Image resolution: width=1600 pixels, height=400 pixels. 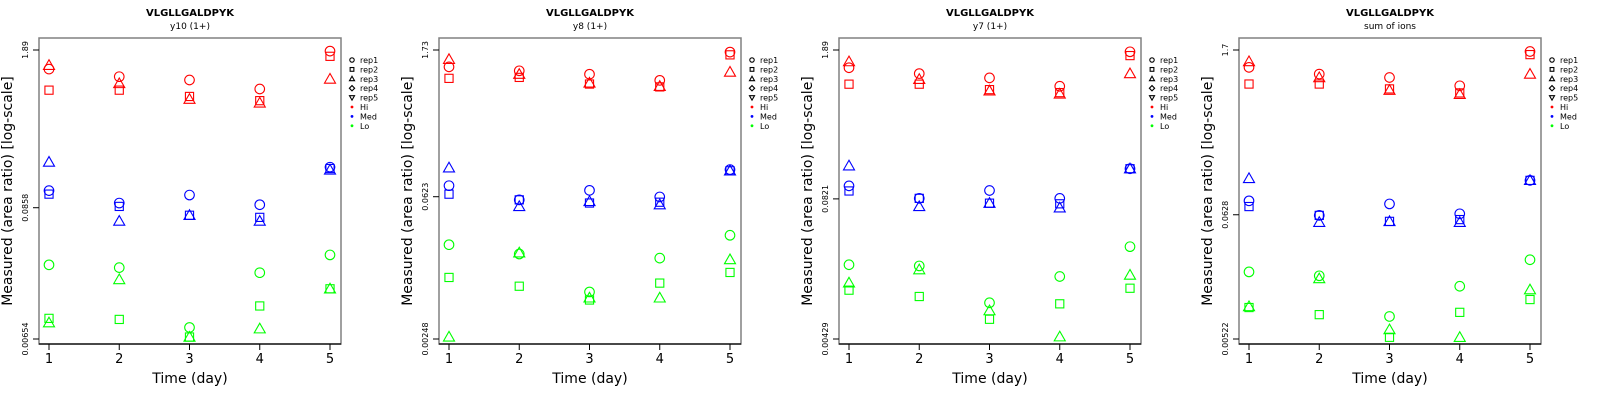 I want to click on legend-symbol-med, so click(x=1552, y=116).